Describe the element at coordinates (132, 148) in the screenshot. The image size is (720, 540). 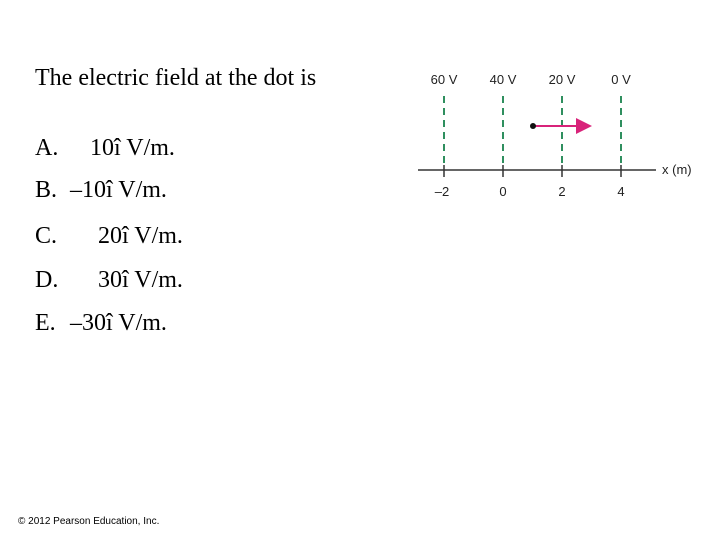
I see `option-text: 10î V/m.` at that location.